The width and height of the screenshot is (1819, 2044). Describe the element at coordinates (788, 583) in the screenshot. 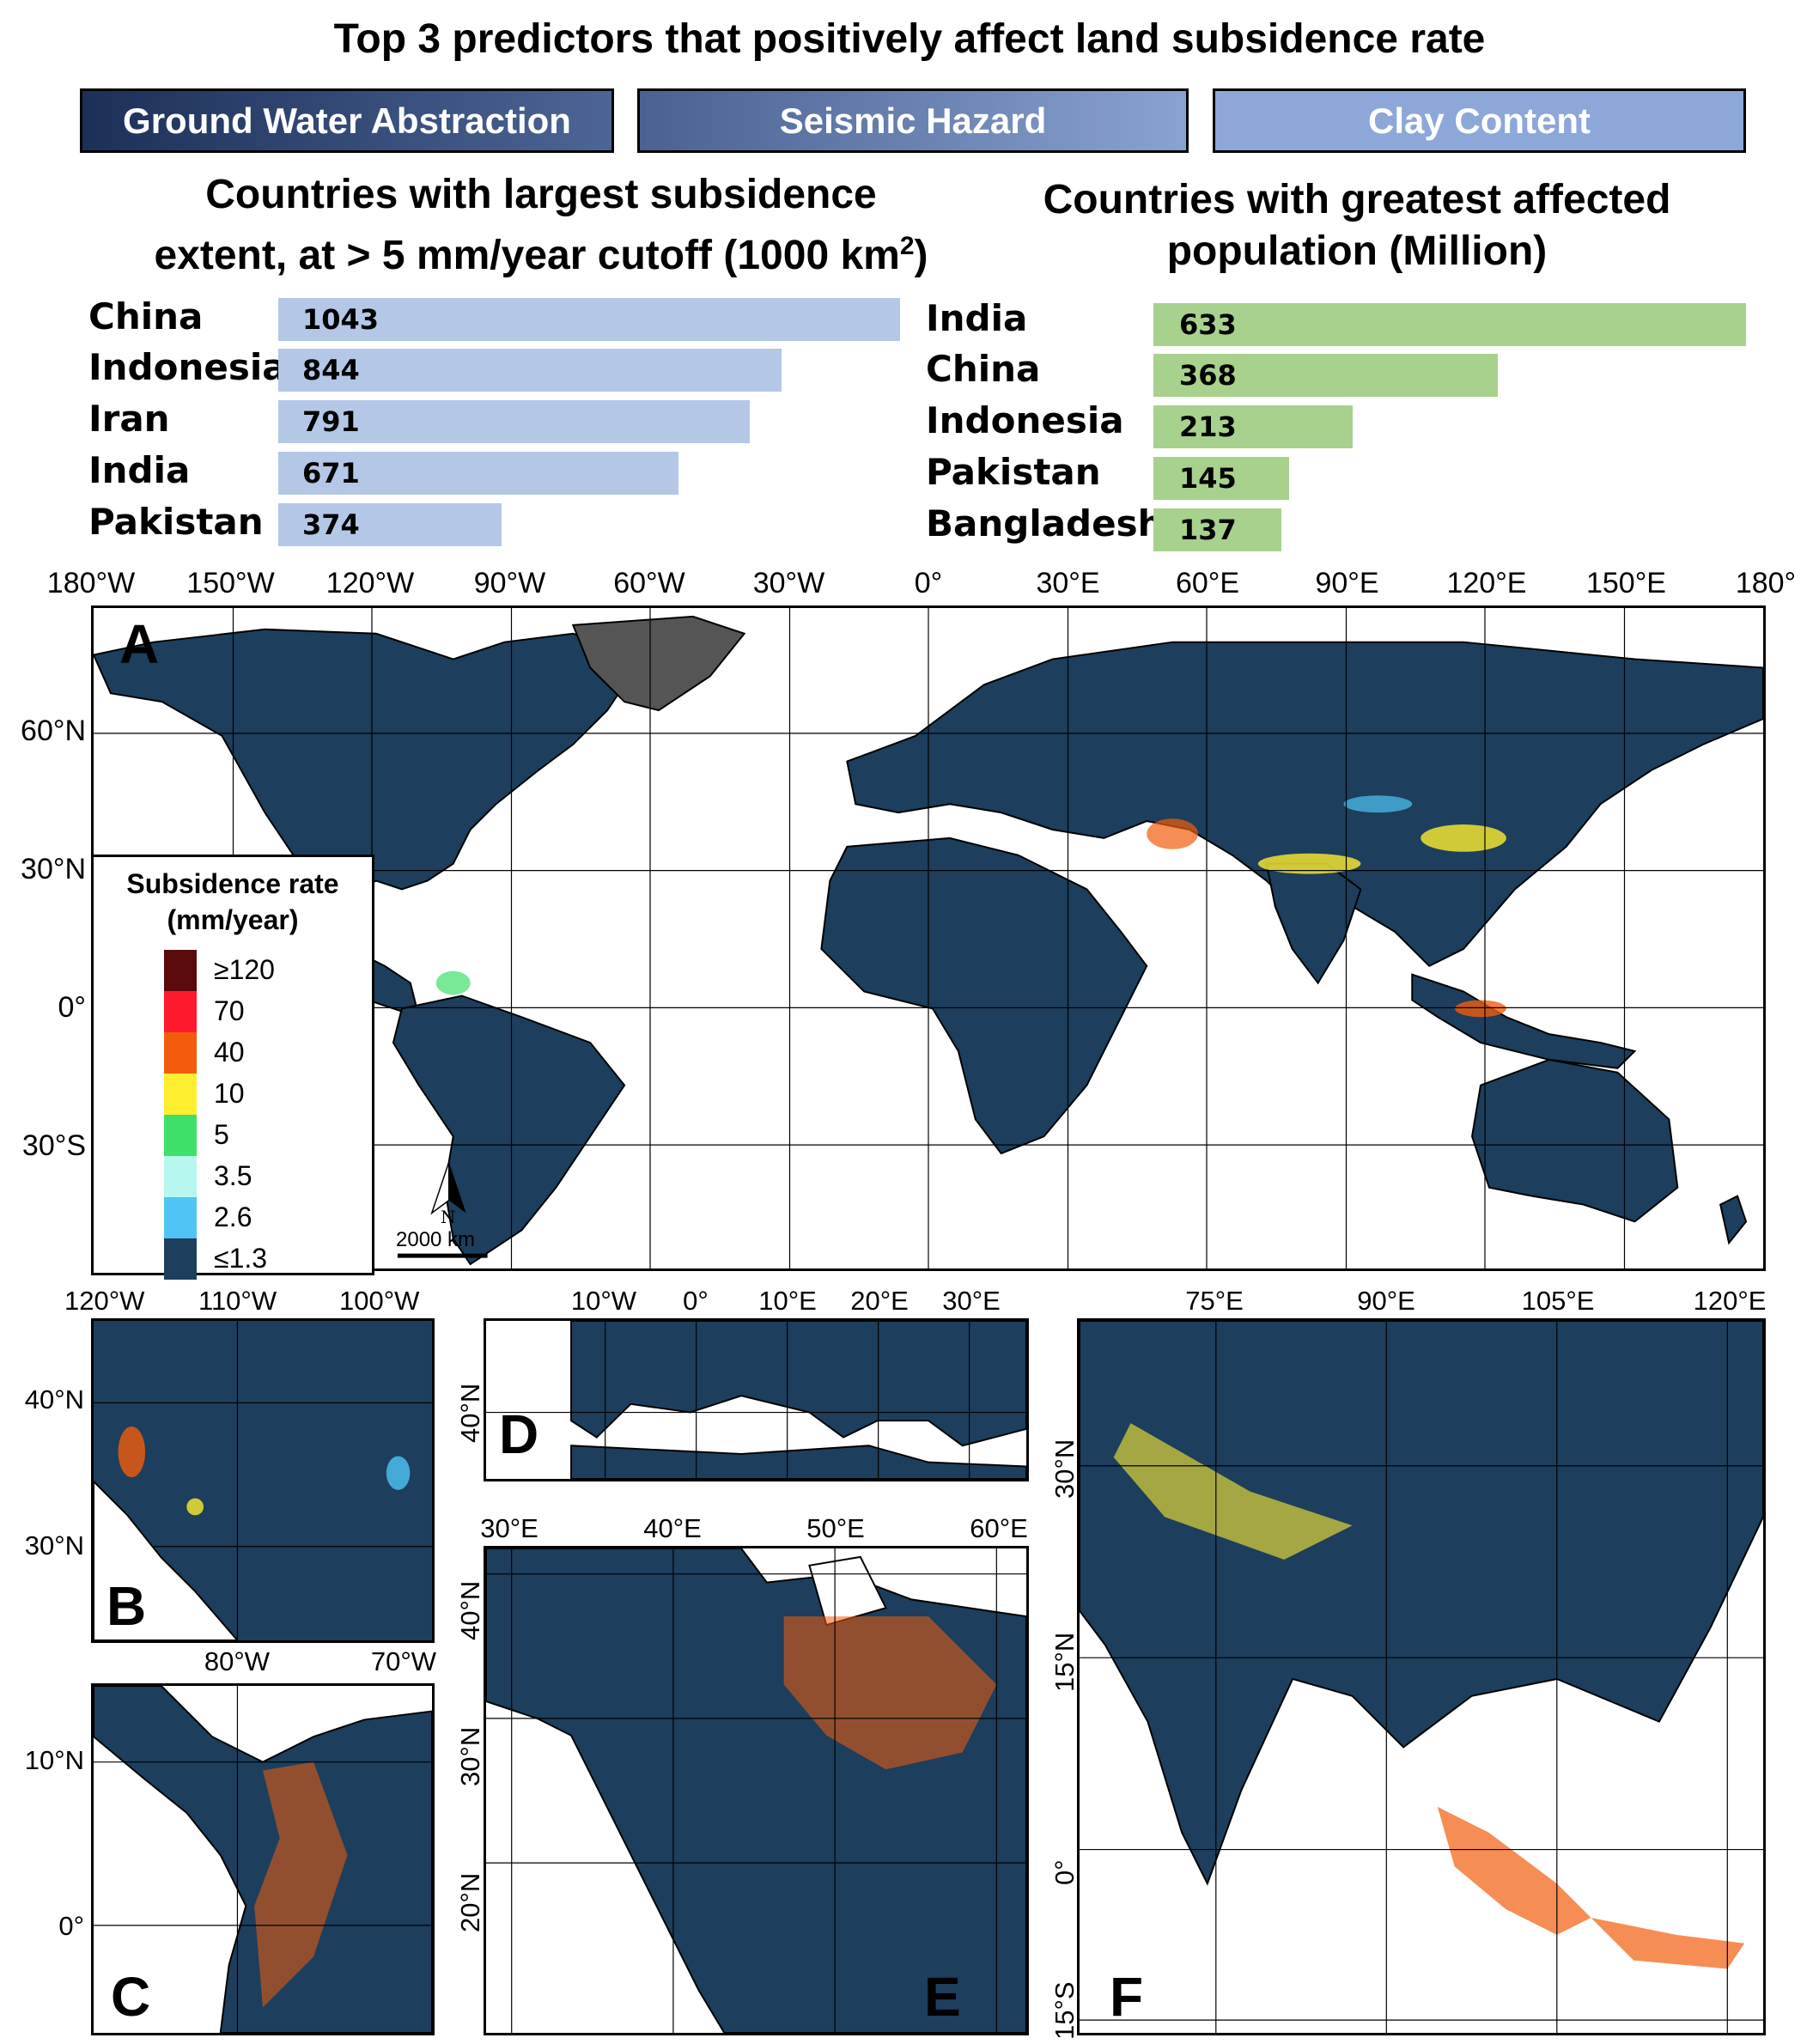

I see `map-a-longitude-tick: 30°W` at that location.